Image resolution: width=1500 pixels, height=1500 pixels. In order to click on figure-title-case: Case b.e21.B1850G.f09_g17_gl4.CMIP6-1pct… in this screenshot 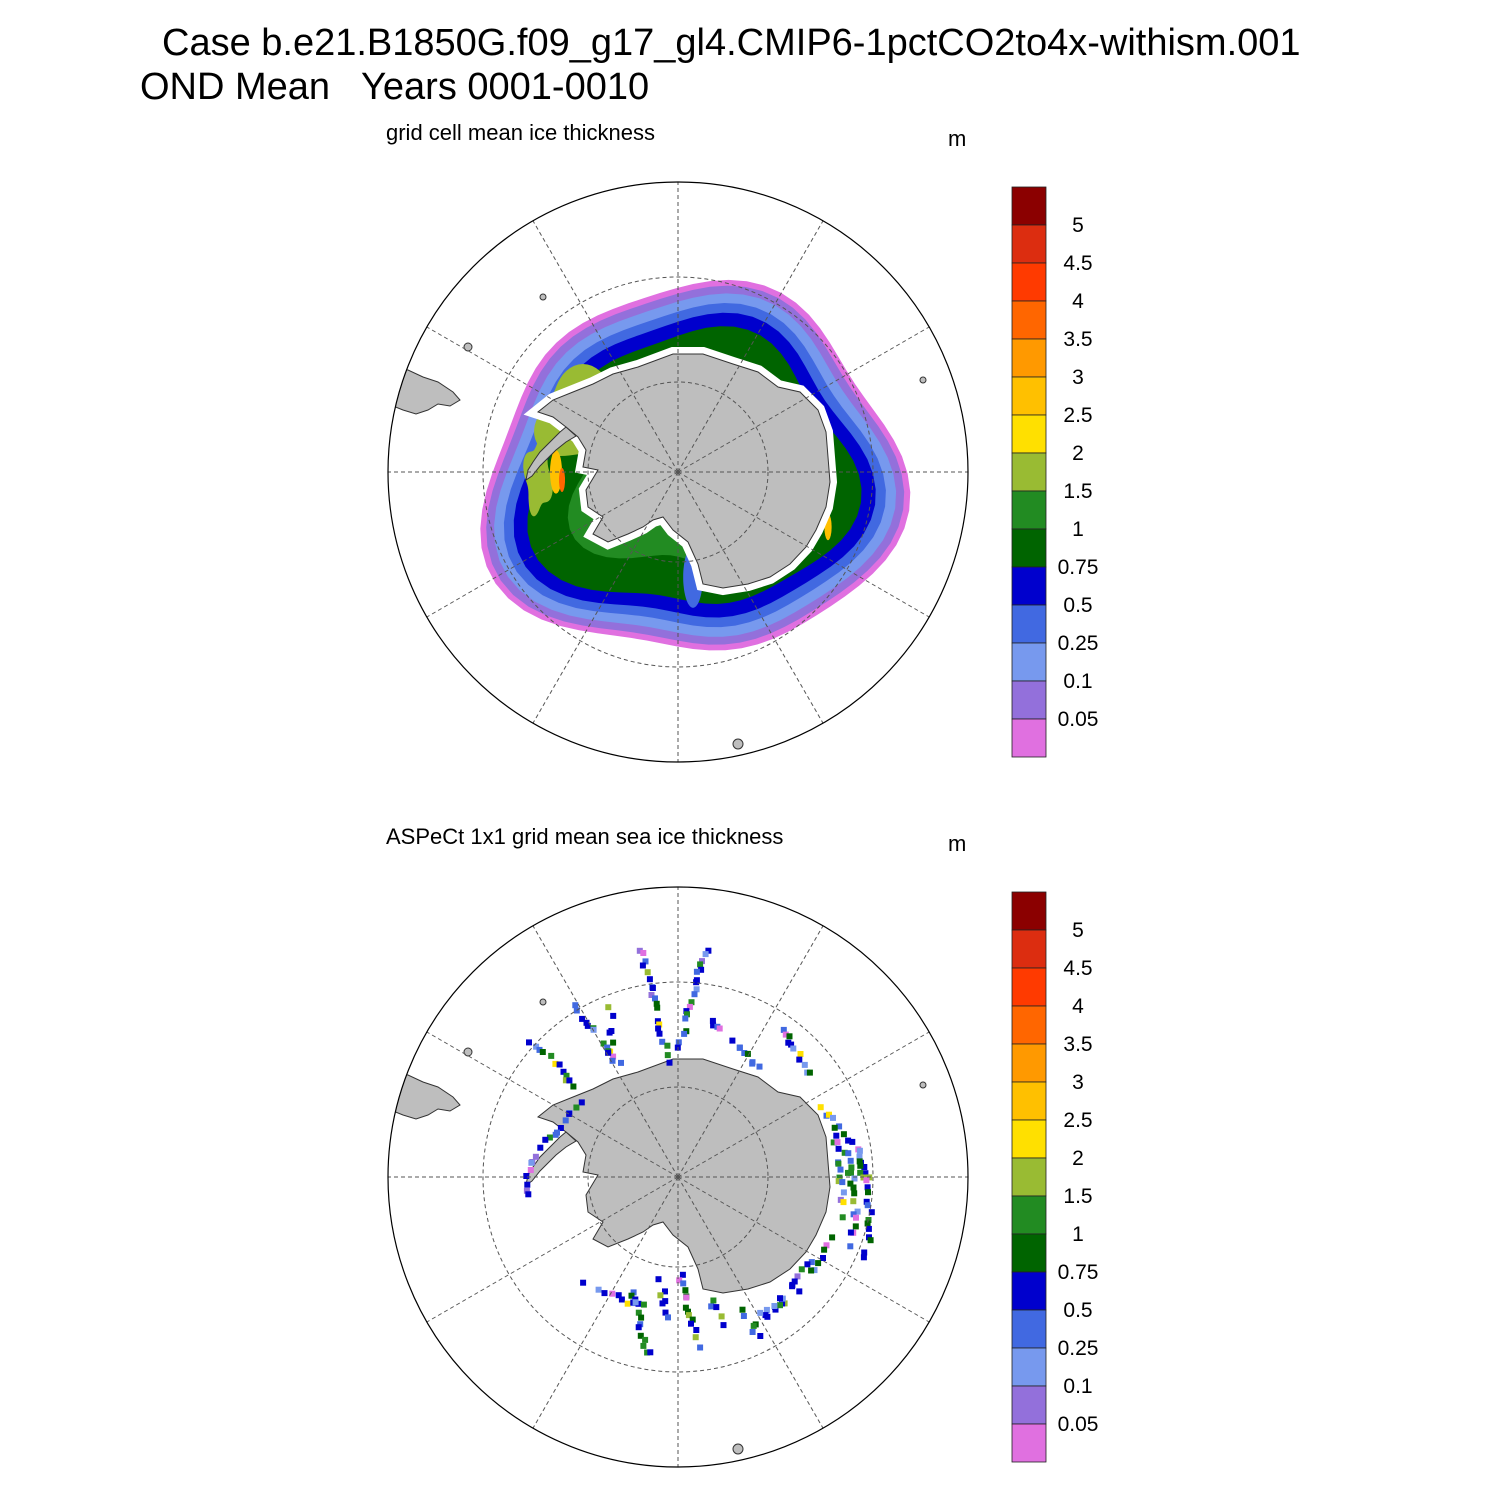, I will do `click(731, 43)`.